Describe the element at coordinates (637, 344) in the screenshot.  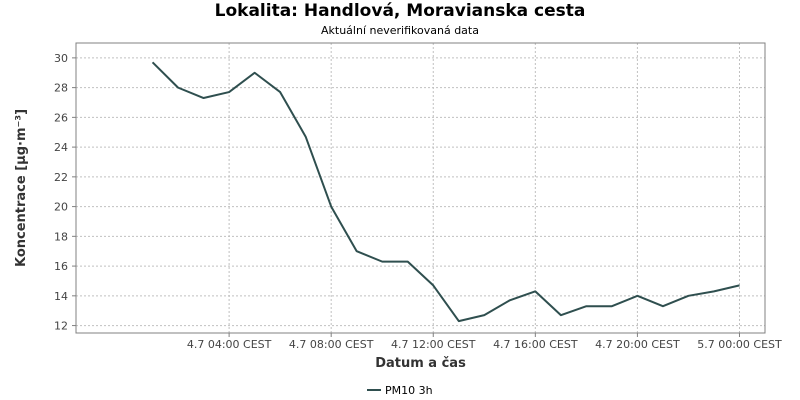
I see `x-tick-label: 4.7 20:00 CEST` at that location.